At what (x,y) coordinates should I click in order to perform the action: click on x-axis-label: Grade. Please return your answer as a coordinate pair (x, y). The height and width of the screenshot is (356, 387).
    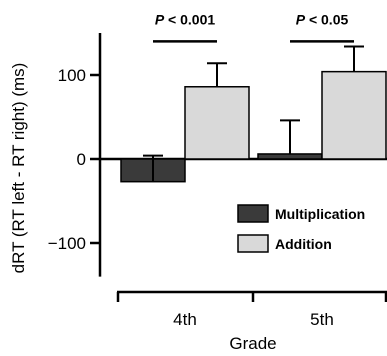
    Looking at the image, I should click on (252, 343).